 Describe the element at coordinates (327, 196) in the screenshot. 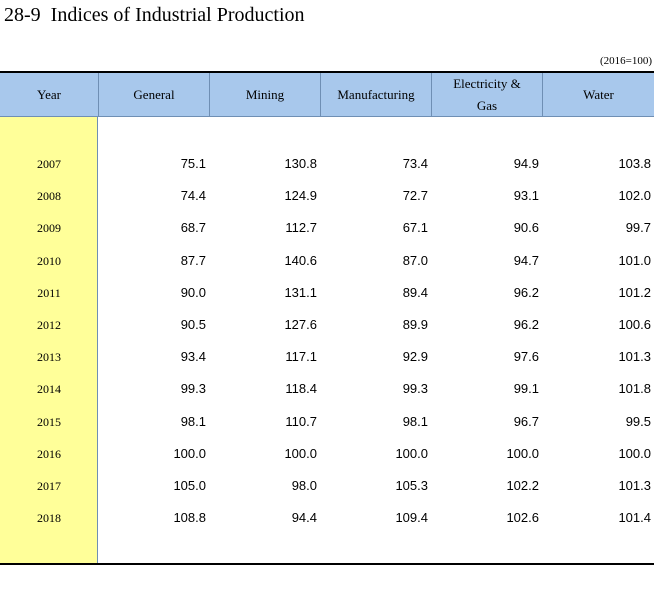

I see `table-row: 2008 74.4 124.9 72.7 93.1 102.0` at that location.